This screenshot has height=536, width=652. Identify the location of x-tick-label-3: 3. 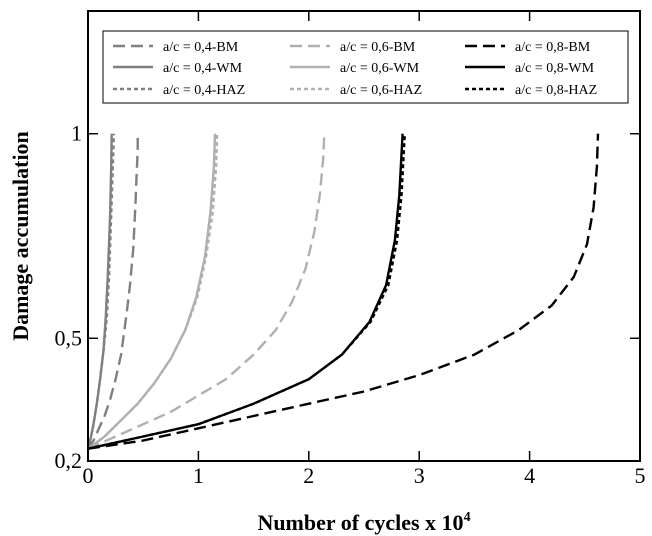
(419, 475).